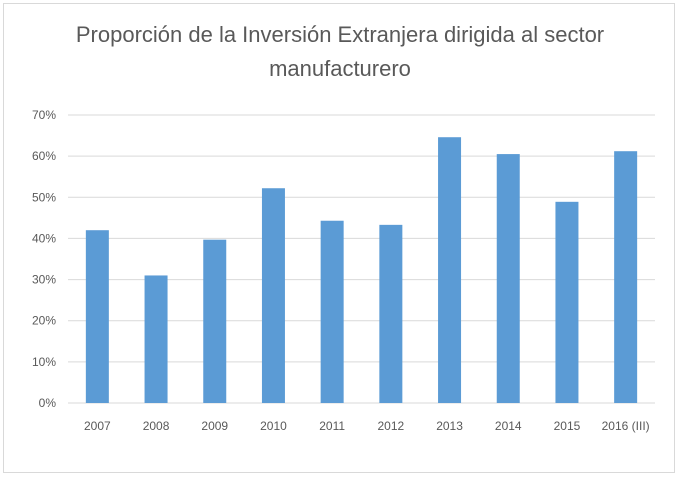 The width and height of the screenshot is (680, 480). Describe the element at coordinates (97, 316) in the screenshot. I see `bar-2007` at that location.